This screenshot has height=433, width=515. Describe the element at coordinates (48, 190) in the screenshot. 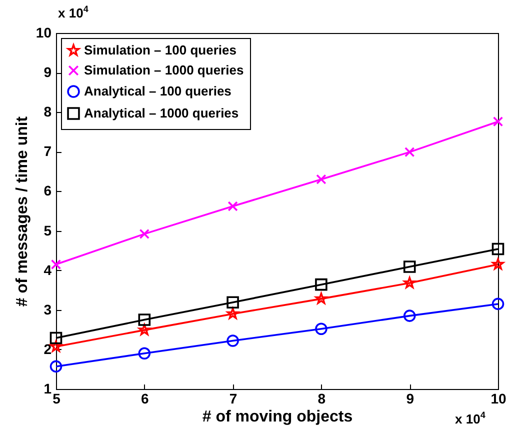

I see `y-tick-label: 6` at that location.